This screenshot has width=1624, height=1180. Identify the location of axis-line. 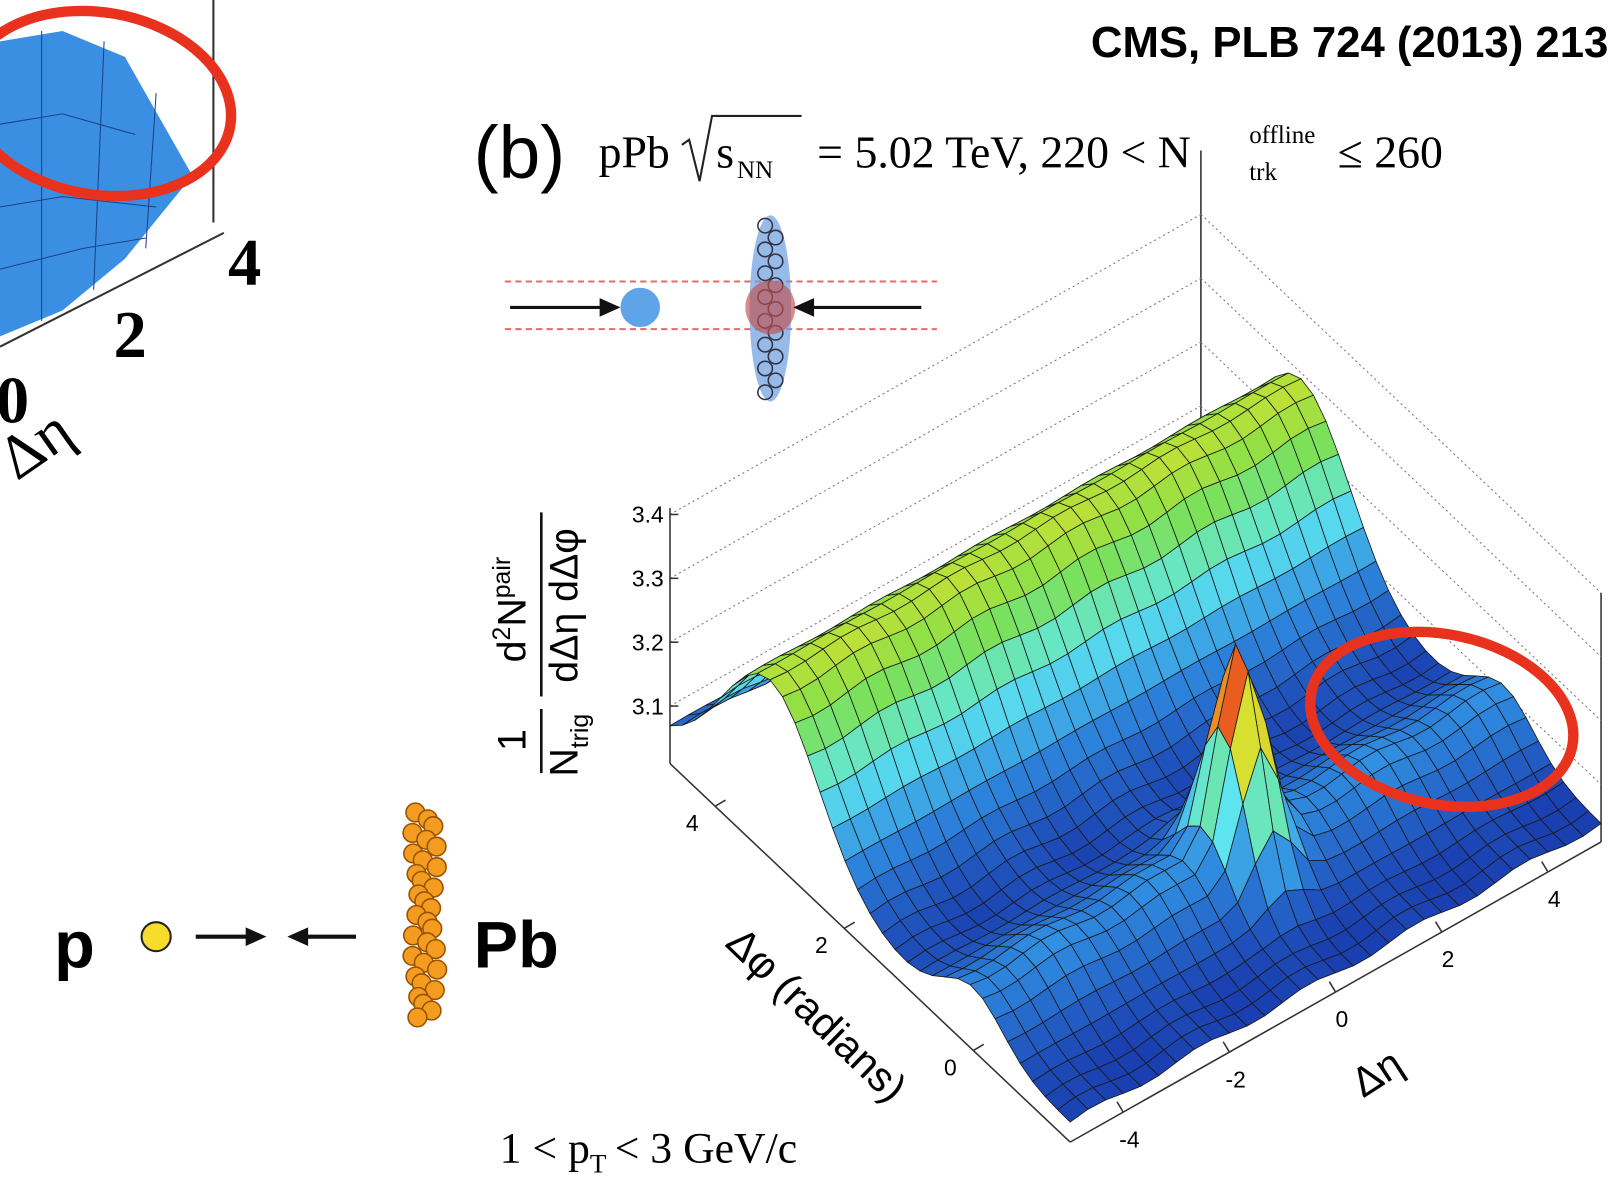
(870, 952).